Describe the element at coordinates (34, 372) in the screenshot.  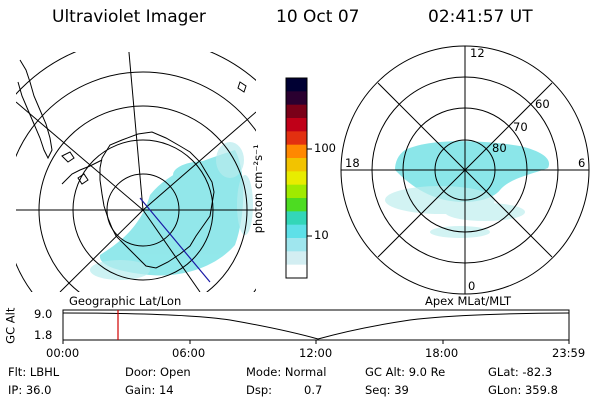
I see `filter-status: Flt: LBHL` at that location.